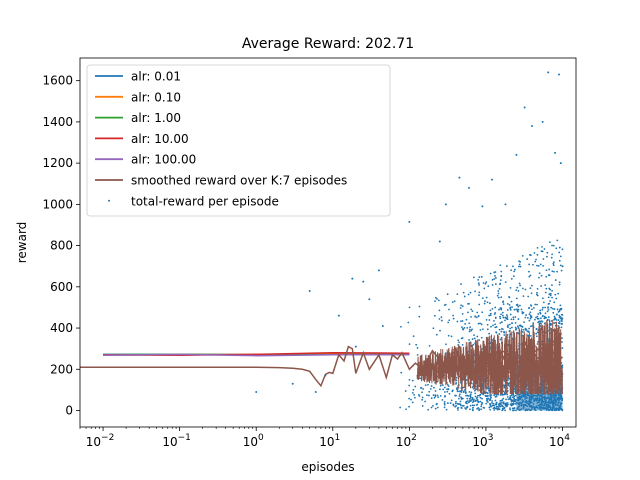 The width and height of the screenshot is (640, 480). I want to click on legend-label-5: smoothed reward over K:7 episodes, so click(239, 181).